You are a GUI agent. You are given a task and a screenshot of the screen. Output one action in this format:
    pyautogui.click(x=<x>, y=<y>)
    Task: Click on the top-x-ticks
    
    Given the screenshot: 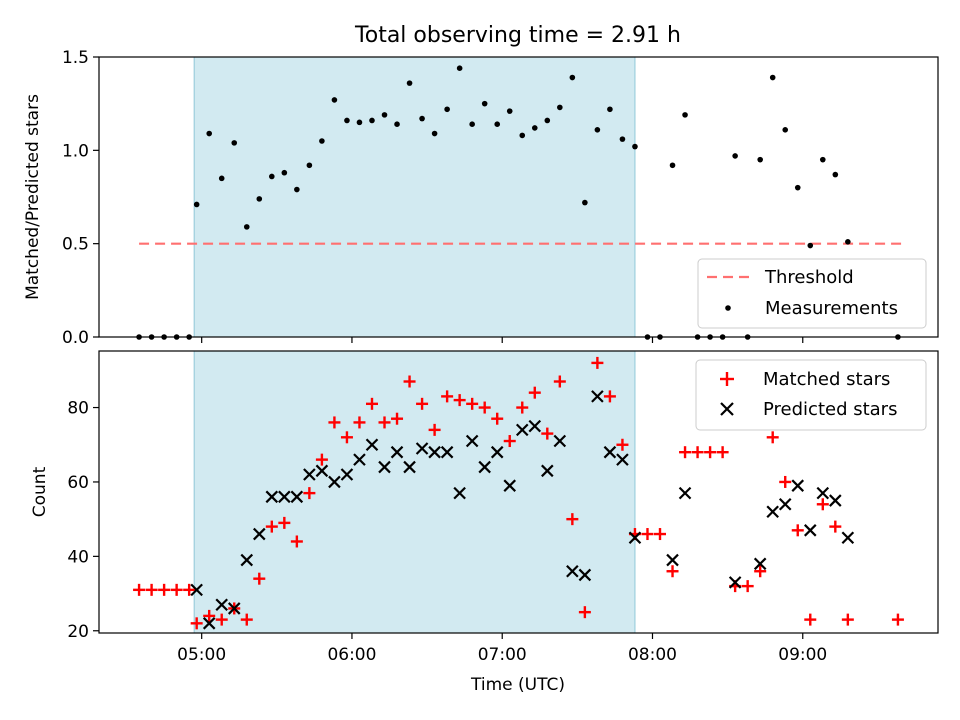 What is the action you would take?
    pyautogui.click(x=502, y=340)
    